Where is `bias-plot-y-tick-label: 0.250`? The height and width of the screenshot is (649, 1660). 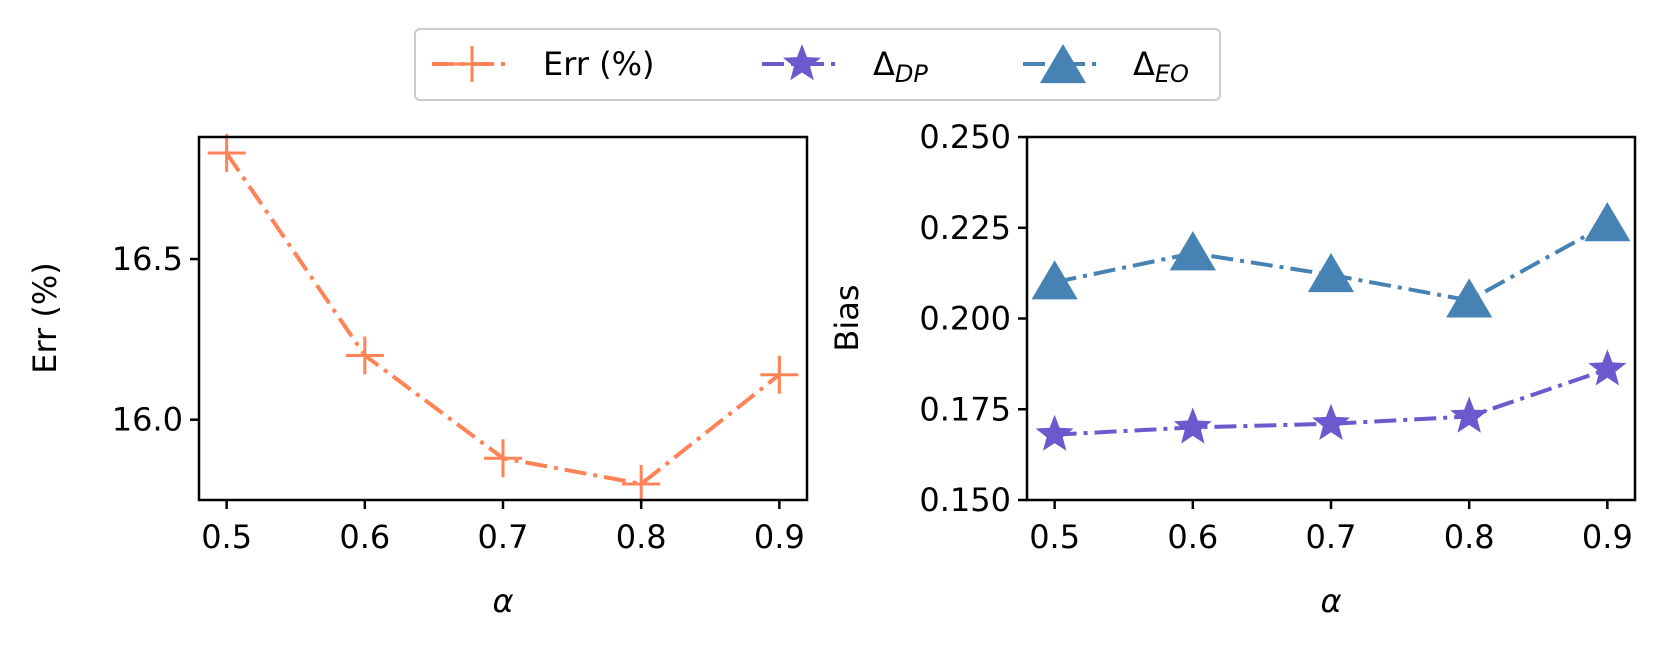
bias-plot-y-tick-label: 0.250 is located at coordinates (965, 137).